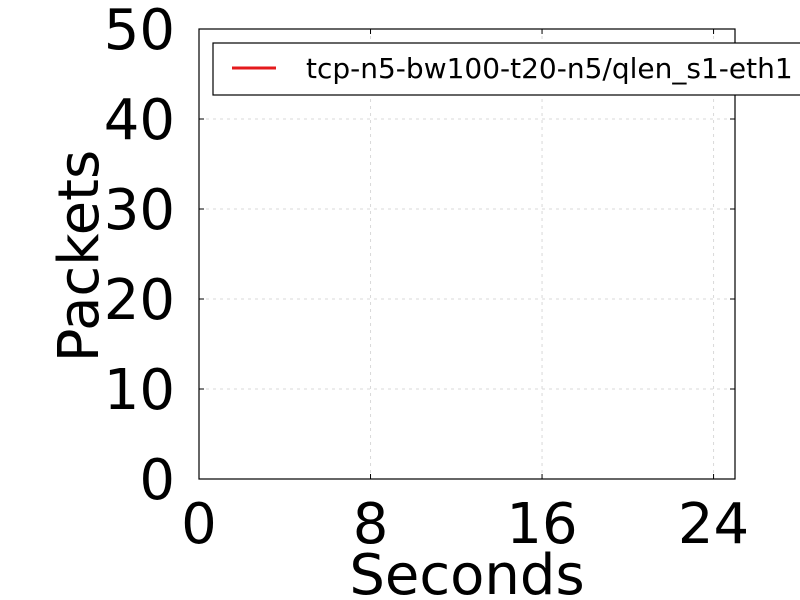 This screenshot has height=600, width=800. I want to click on y-tick-label: 30, so click(139, 210).